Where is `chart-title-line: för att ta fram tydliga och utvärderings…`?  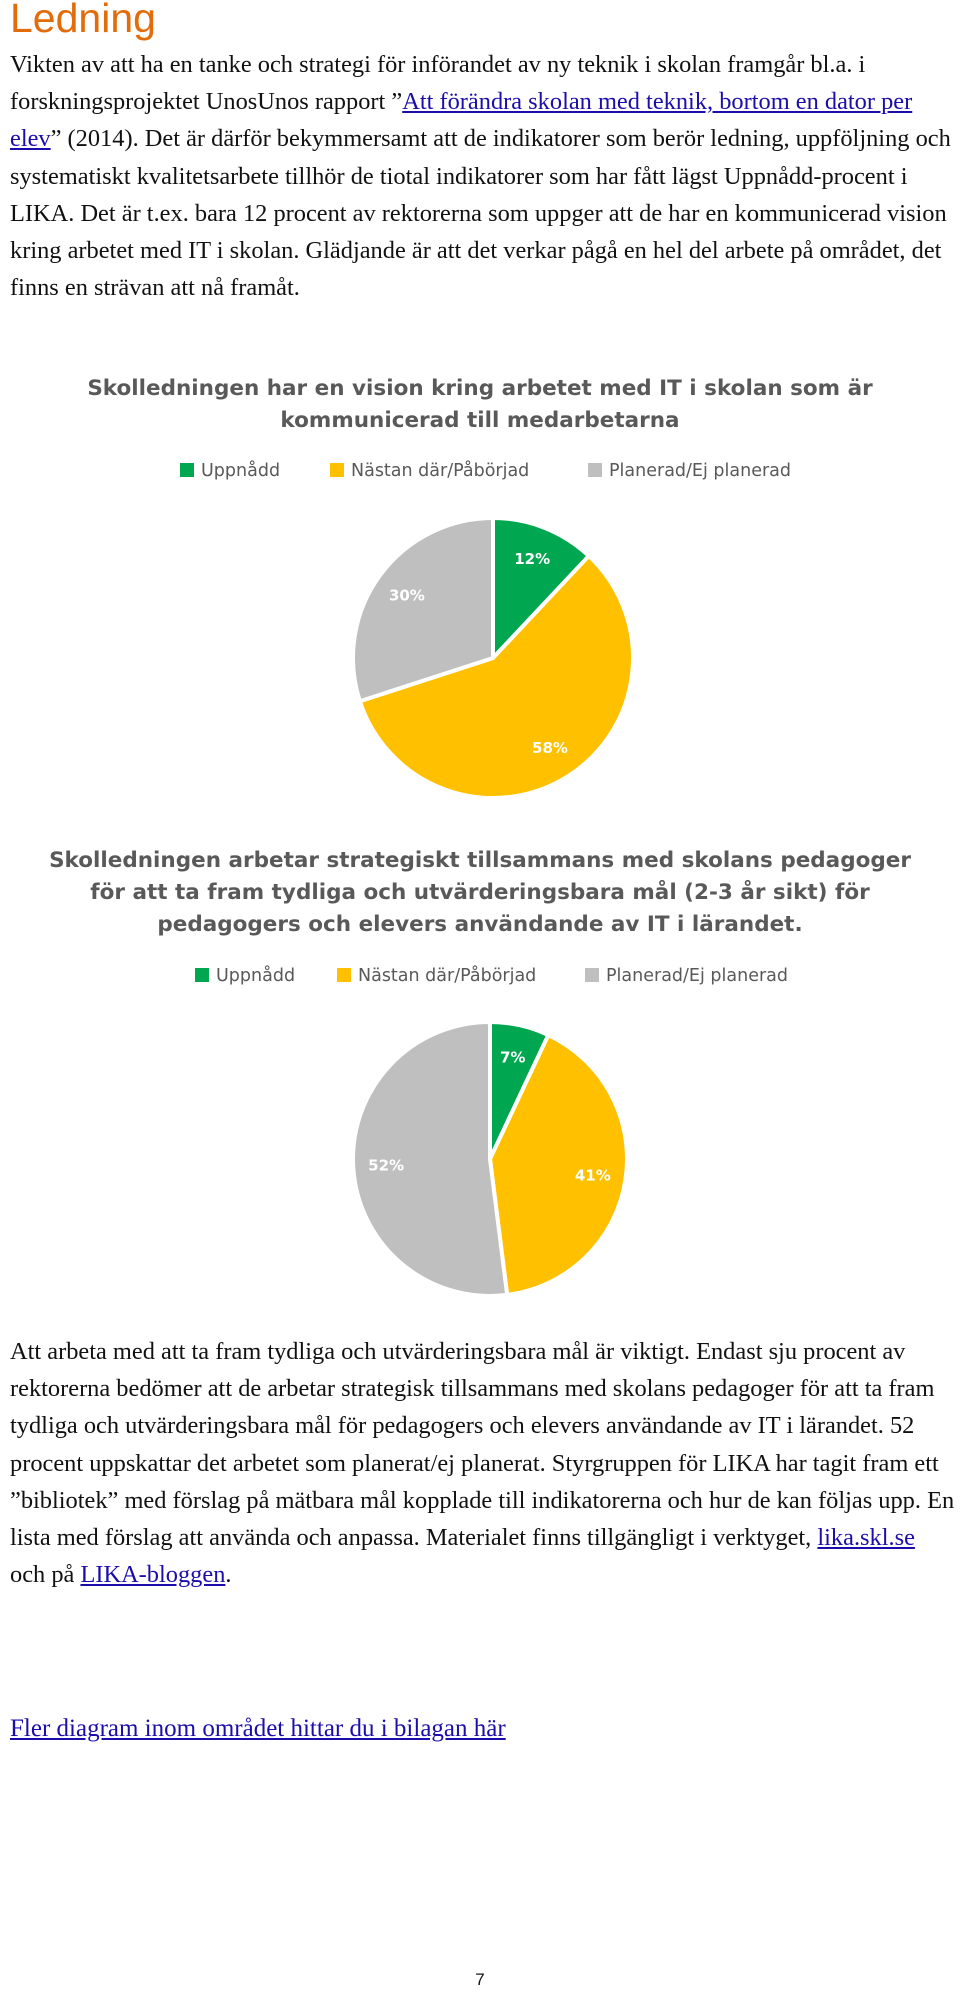 chart-title-line: för att ta fram tydliga och utvärderings… is located at coordinates (480, 892).